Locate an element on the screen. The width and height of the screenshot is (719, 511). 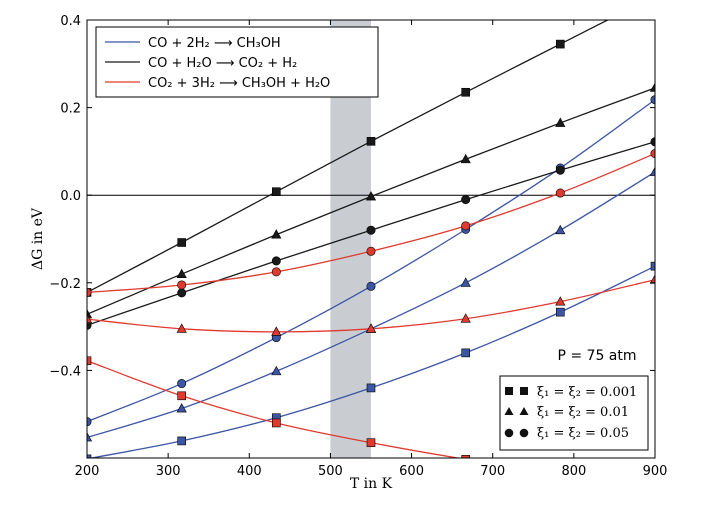
y-tick-label: 0.4 is located at coordinates (70, 21).